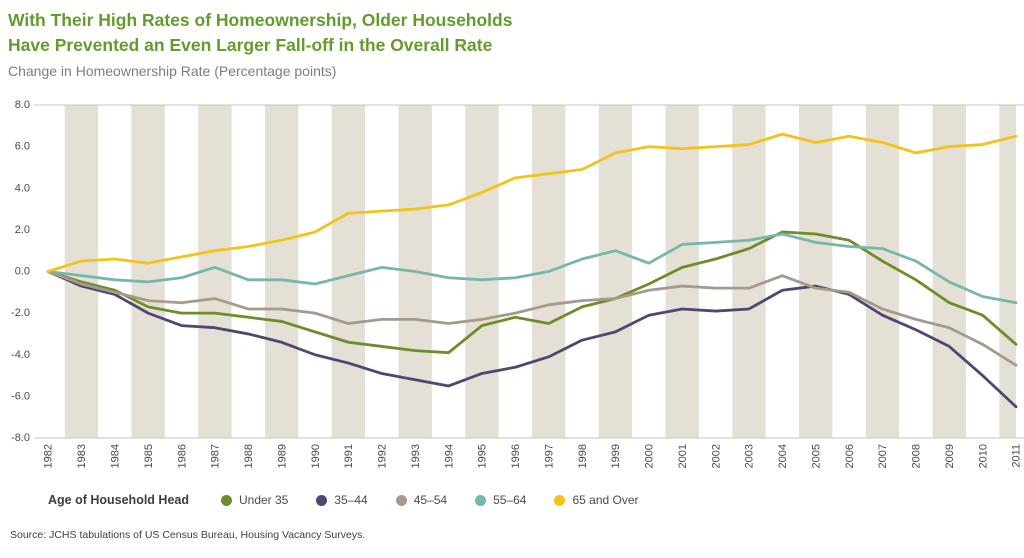  Describe the element at coordinates (118, 500) in the screenshot. I see `legend-title: Age of Household Head` at that location.